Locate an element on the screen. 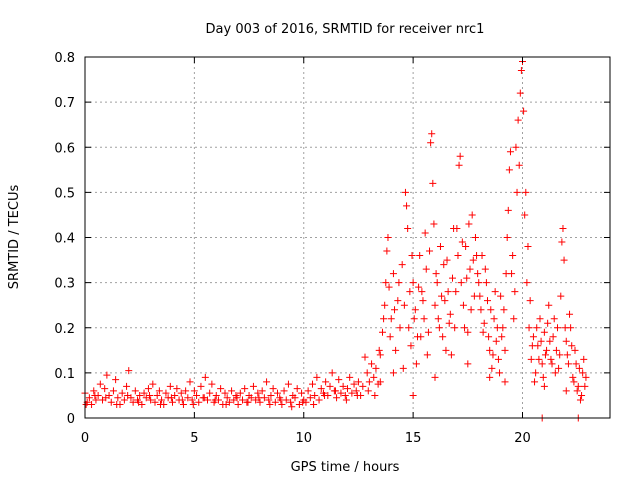 The image size is (640, 480). y-tick-label: 0.4 is located at coordinates (64, 239).